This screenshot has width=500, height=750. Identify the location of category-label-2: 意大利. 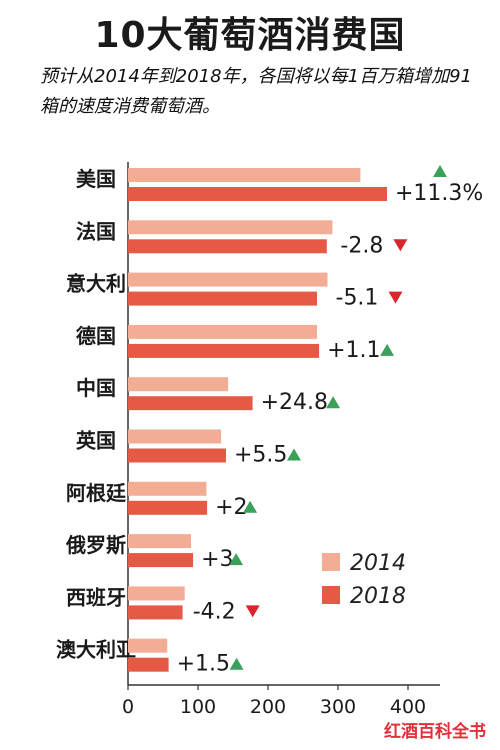
(96, 284).